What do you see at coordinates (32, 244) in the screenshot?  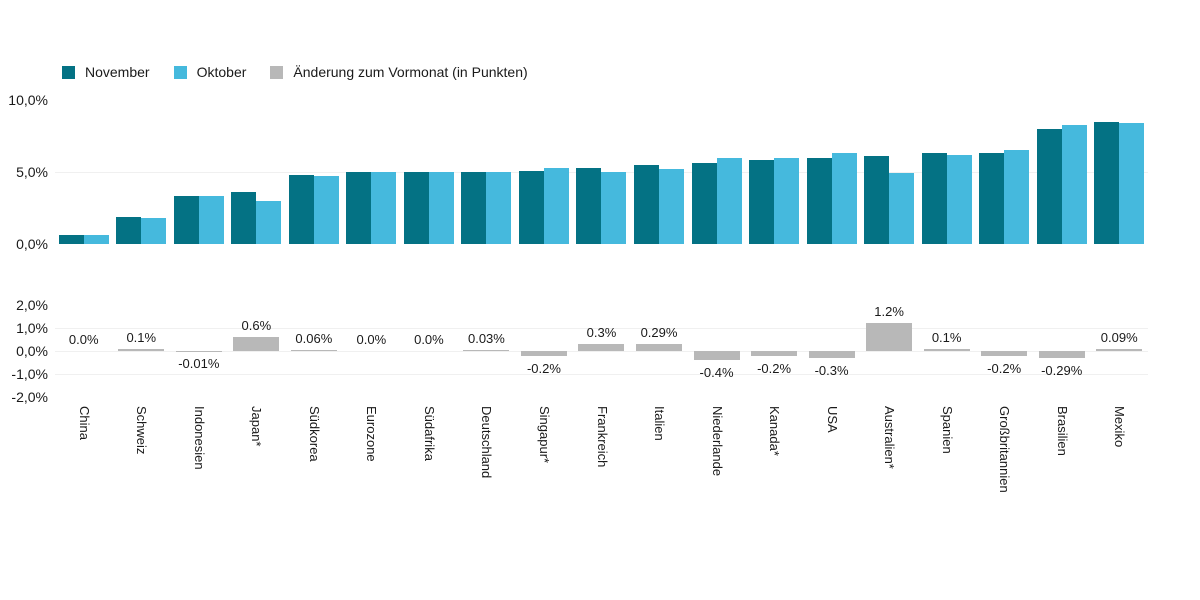 I see `top-axis-tick-label: 0,0%` at bounding box center [32, 244].